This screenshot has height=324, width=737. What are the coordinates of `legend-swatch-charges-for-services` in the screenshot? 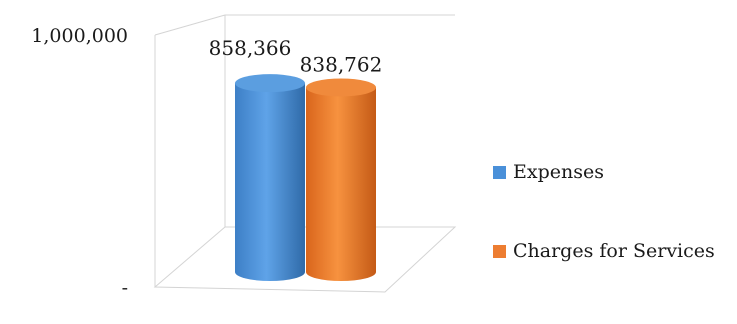 It's located at (499, 251).